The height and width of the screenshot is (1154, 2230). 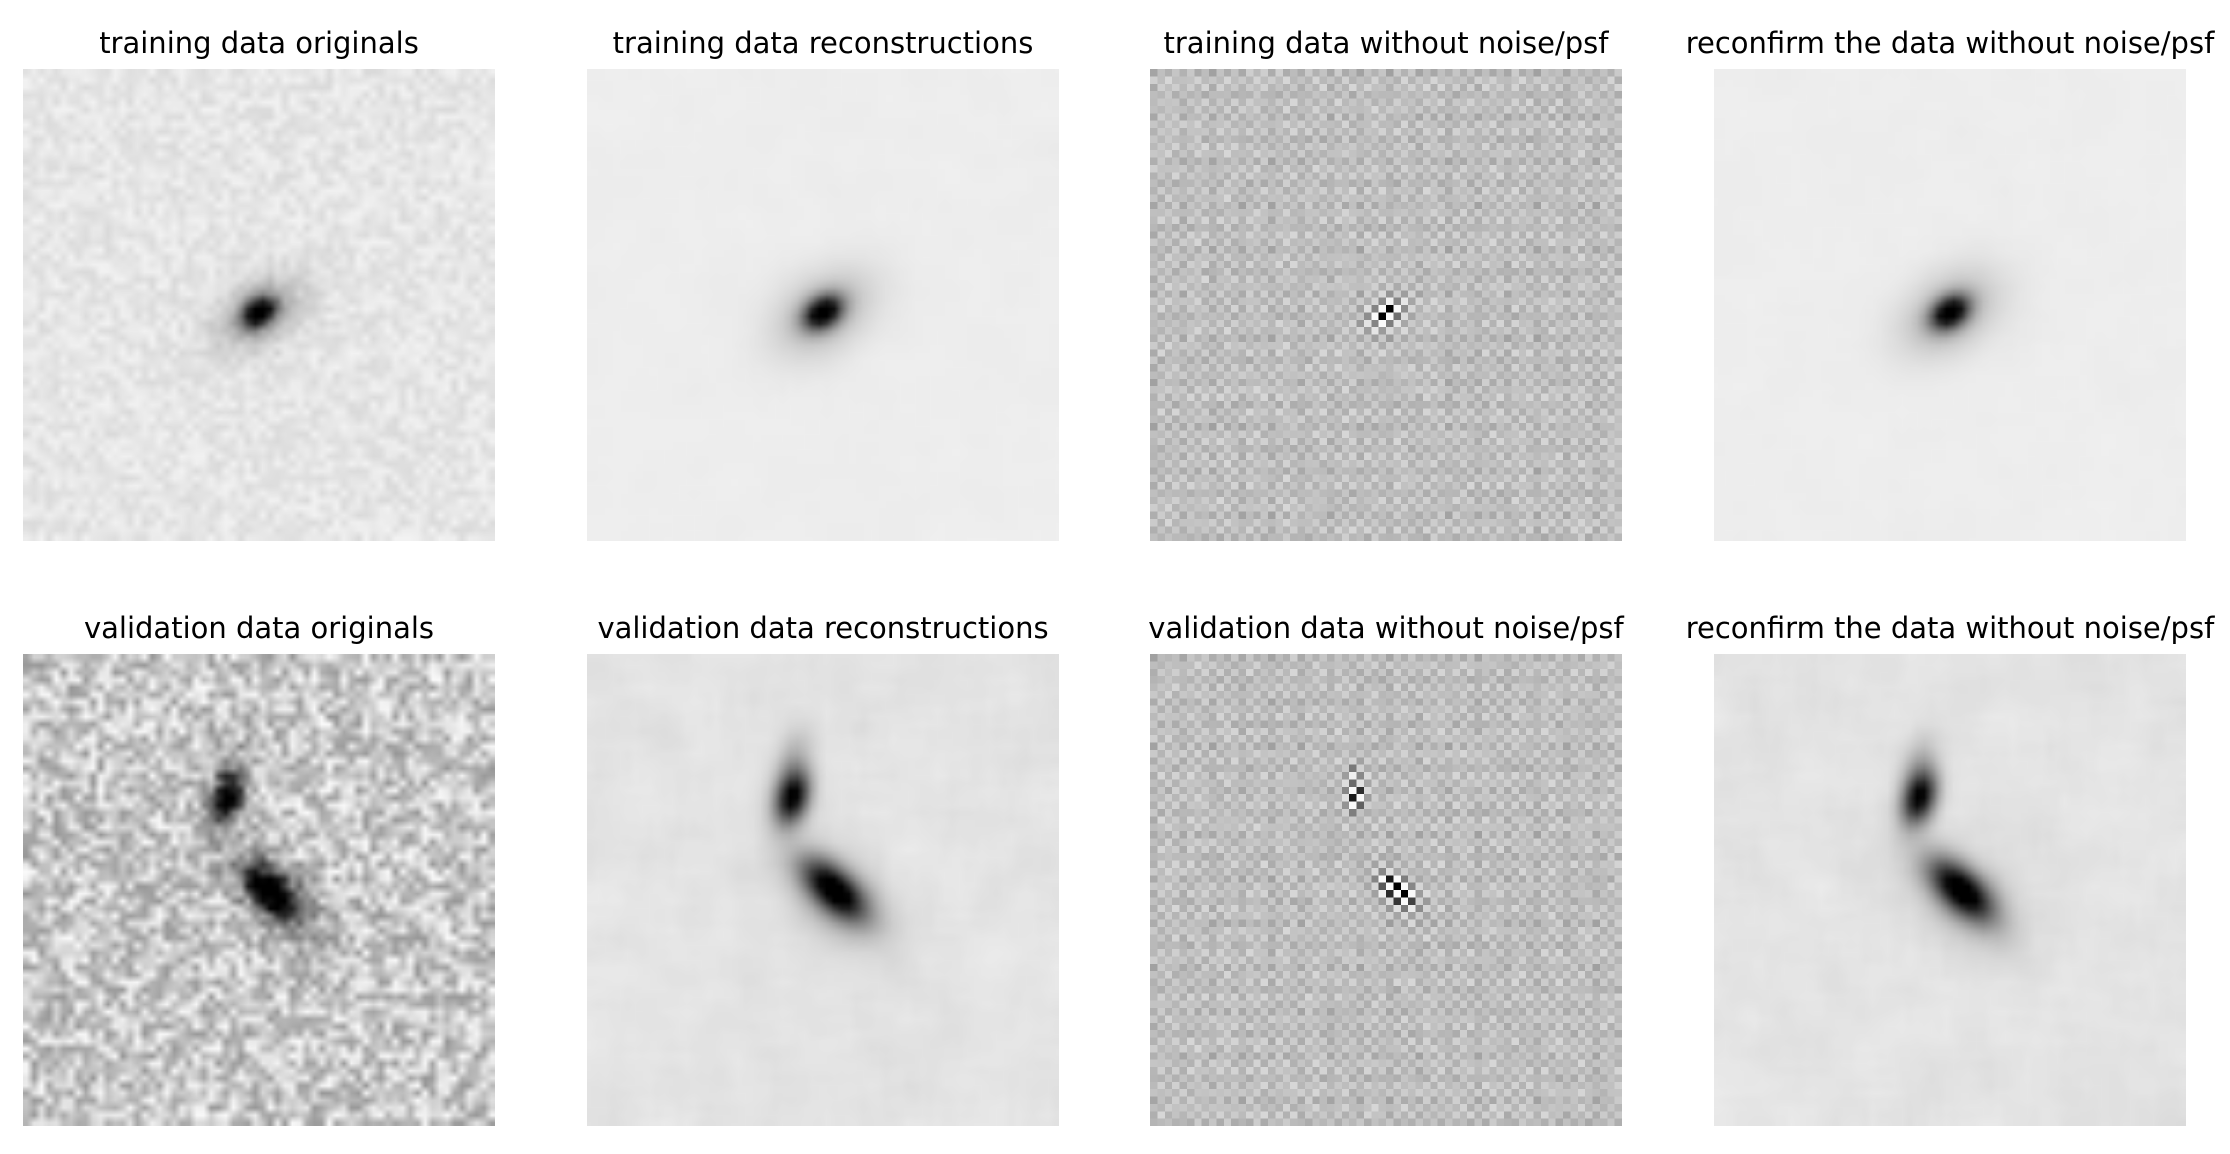 What do you see at coordinates (259, 628) in the screenshot?
I see `panel-title: validation data originals` at bounding box center [259, 628].